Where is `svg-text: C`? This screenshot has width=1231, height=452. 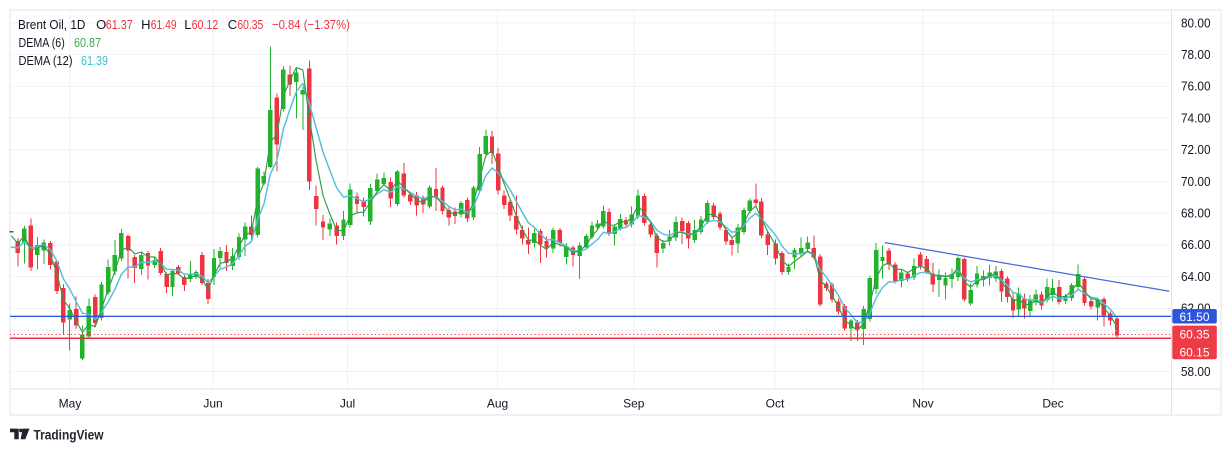
svg-text: C is located at coordinates (232, 24).